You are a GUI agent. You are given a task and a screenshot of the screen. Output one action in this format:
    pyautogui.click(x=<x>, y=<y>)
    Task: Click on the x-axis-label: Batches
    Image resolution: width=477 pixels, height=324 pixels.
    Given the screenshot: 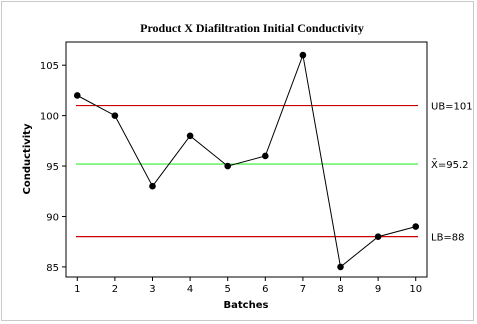 What is the action you would take?
    pyautogui.click(x=246, y=305)
    